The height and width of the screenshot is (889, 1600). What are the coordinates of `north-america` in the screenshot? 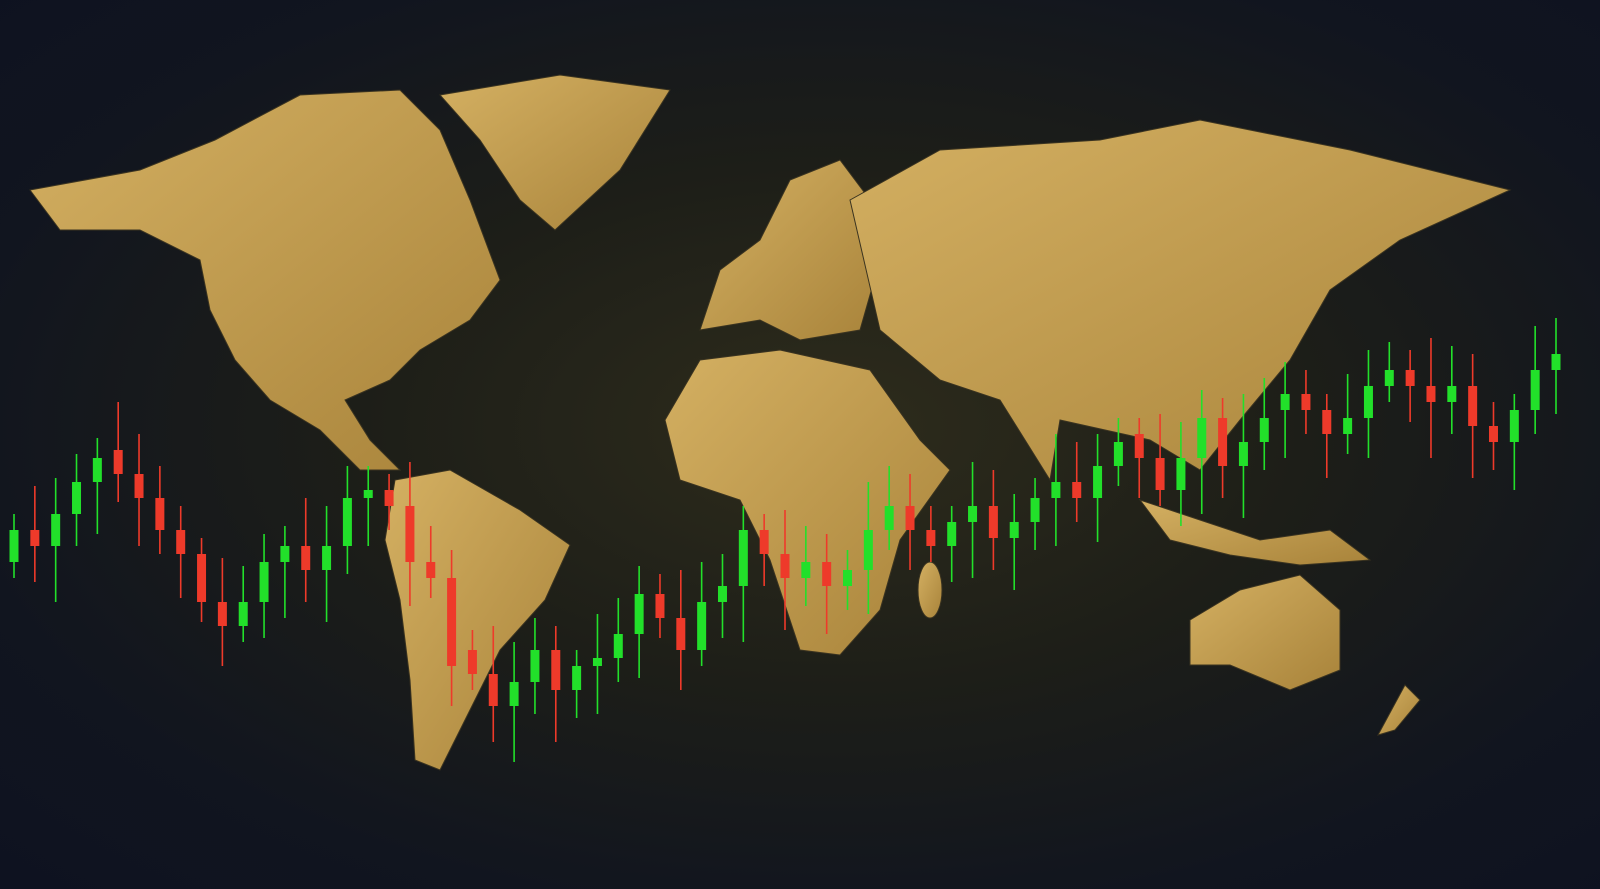 It's located at (265, 280).